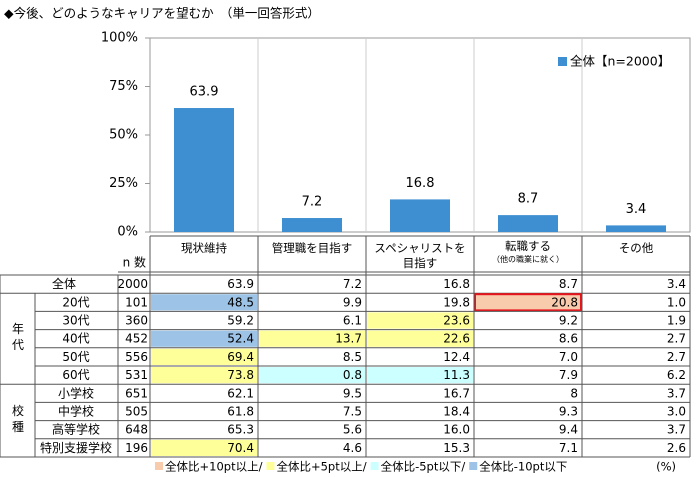  Describe the element at coordinates (676, 448) in the screenshot. I see `table-value: 2.6` at that location.